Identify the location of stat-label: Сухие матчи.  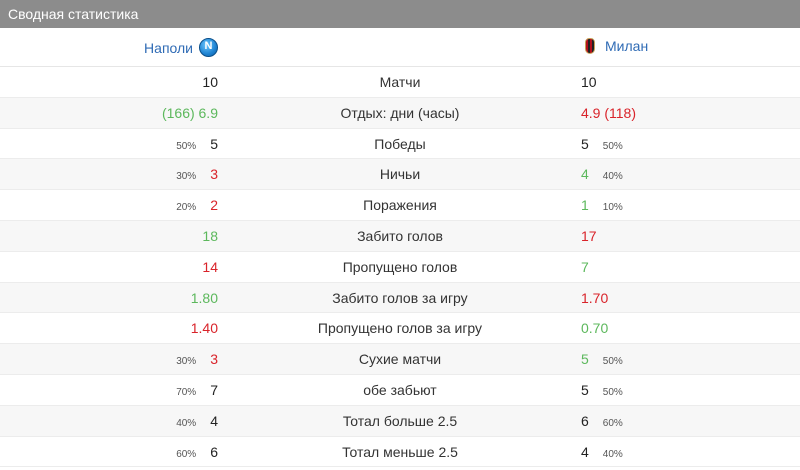
(400, 359).